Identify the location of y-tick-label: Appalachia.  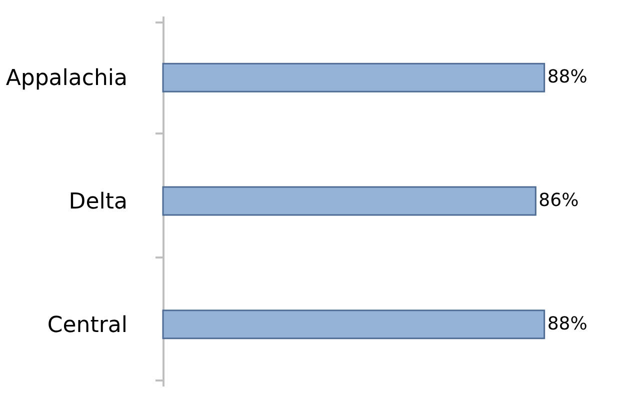
(67, 79).